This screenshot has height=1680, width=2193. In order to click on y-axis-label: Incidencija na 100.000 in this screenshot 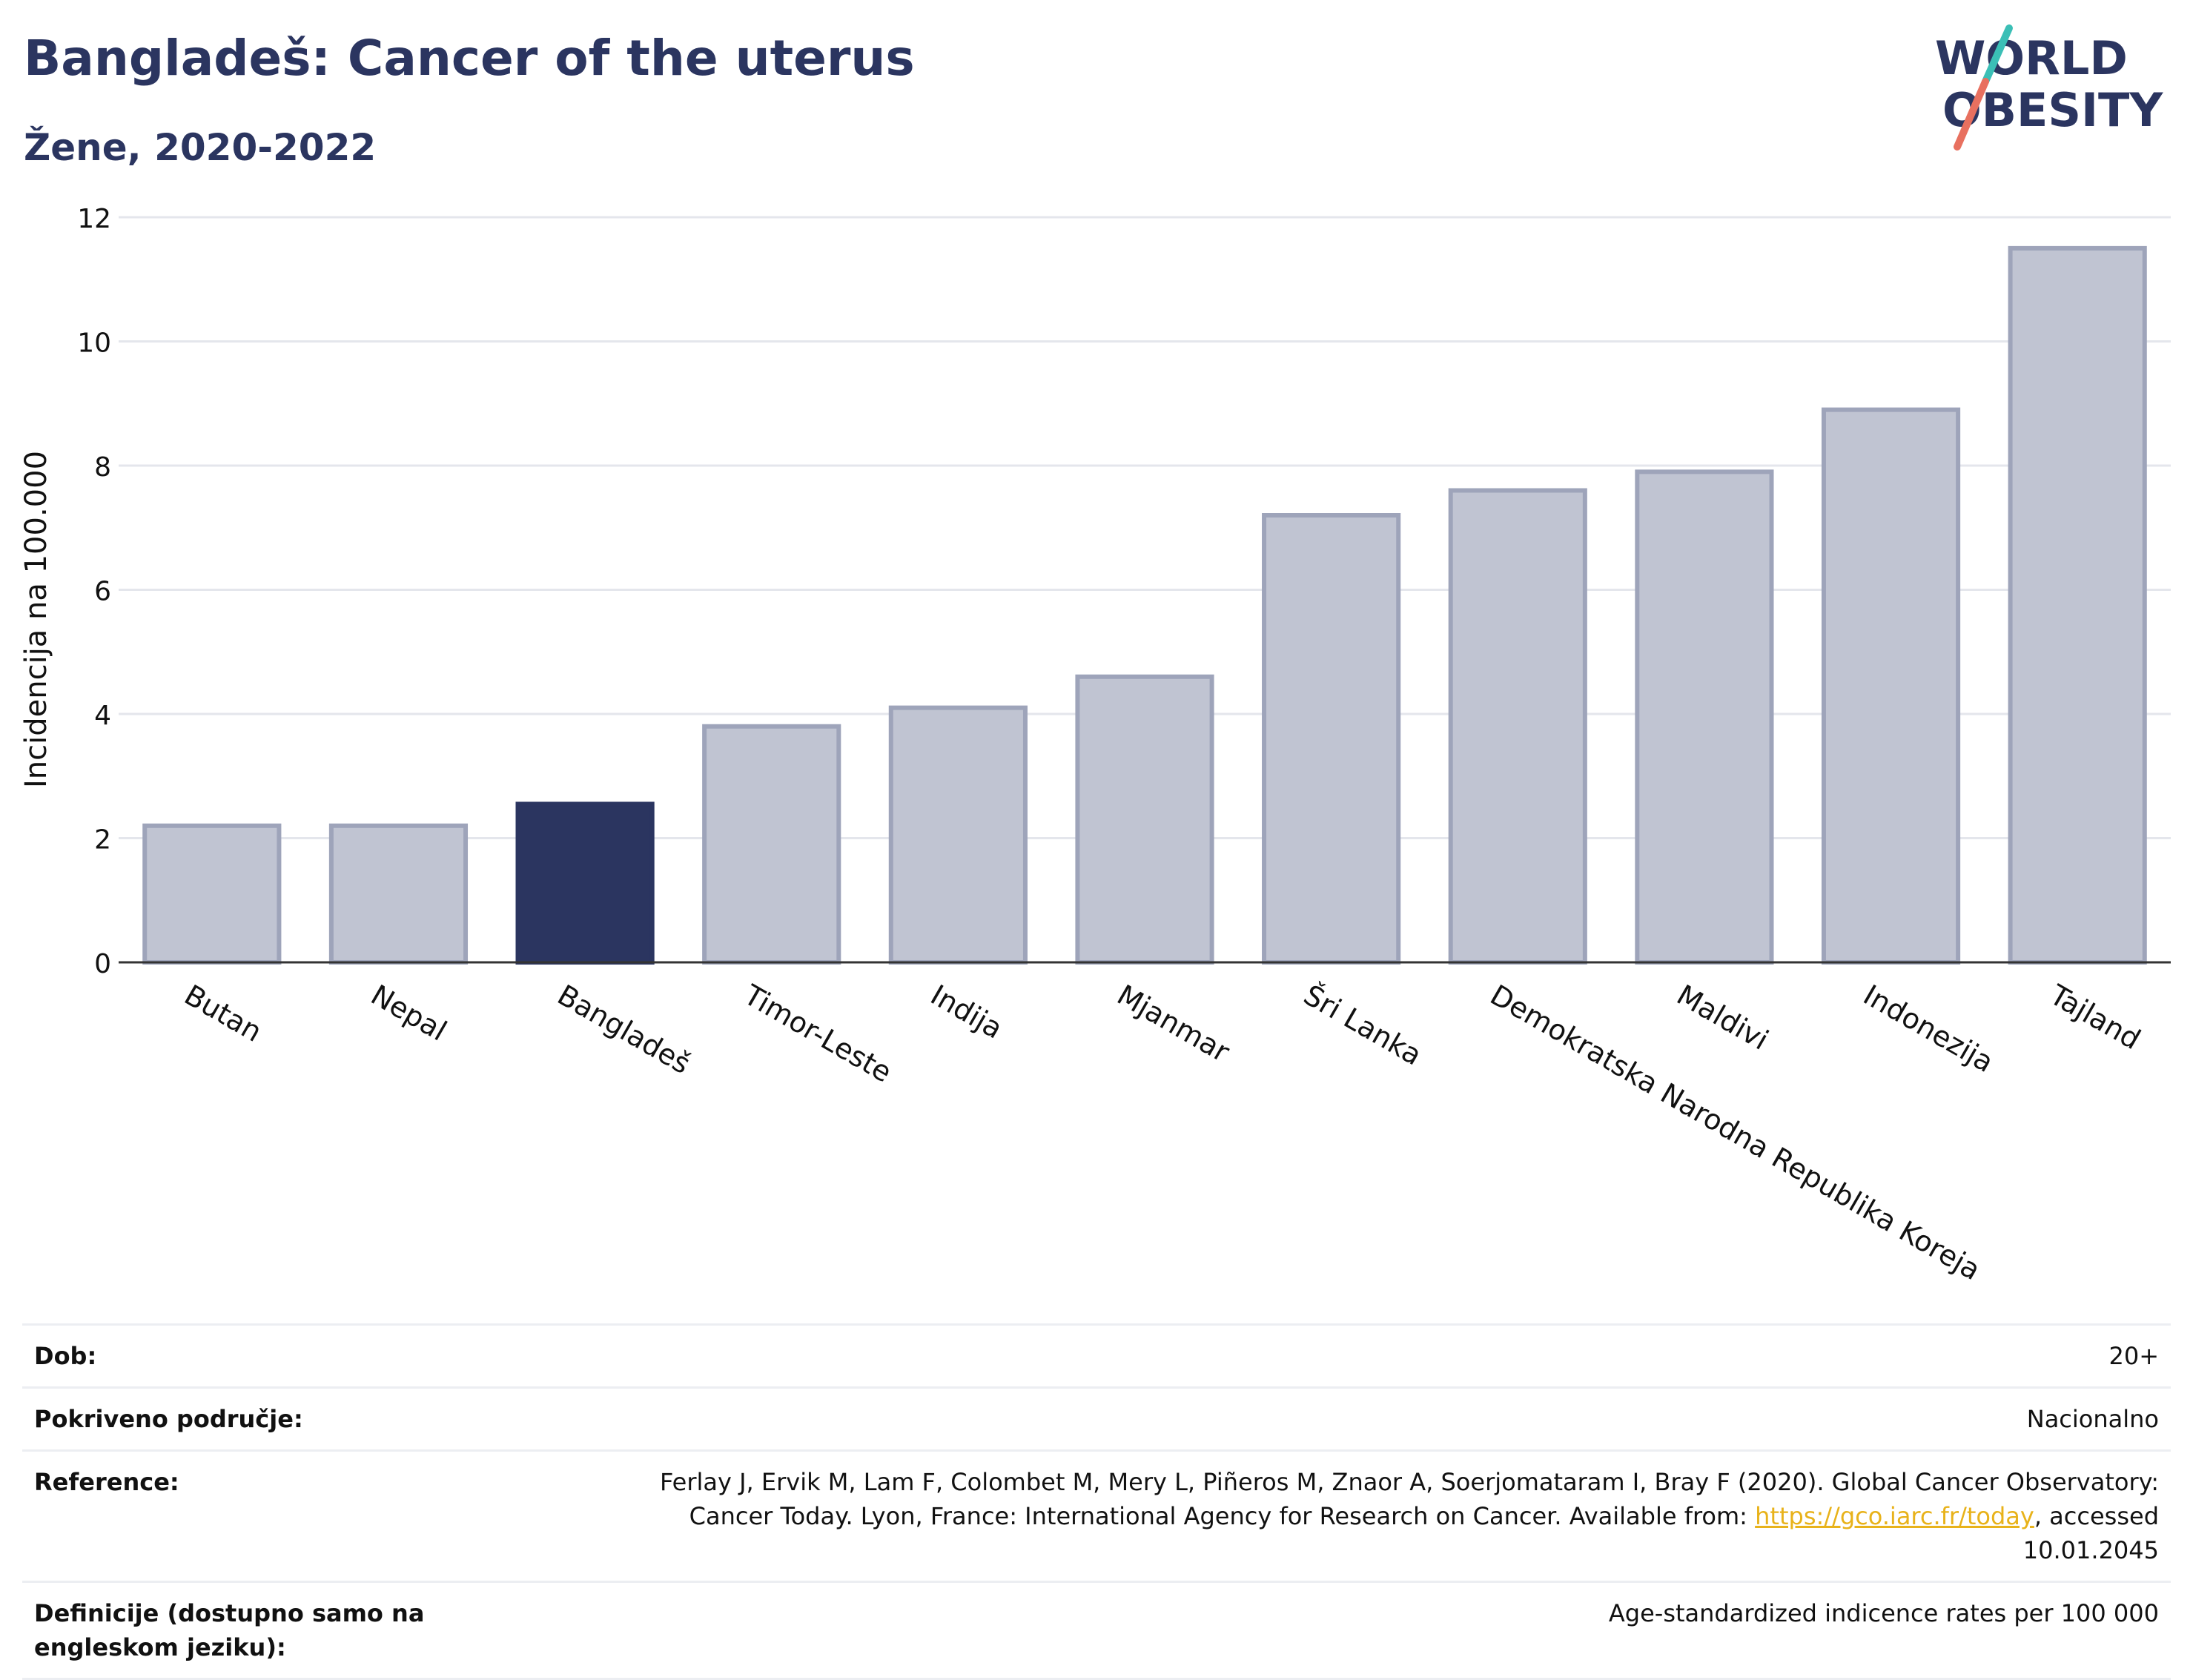, I will do `click(36, 619)`.